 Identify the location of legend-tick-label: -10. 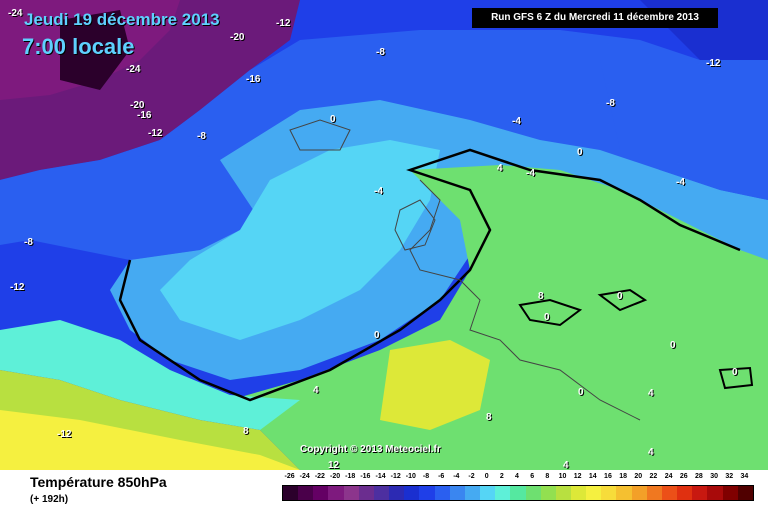
(410, 476).